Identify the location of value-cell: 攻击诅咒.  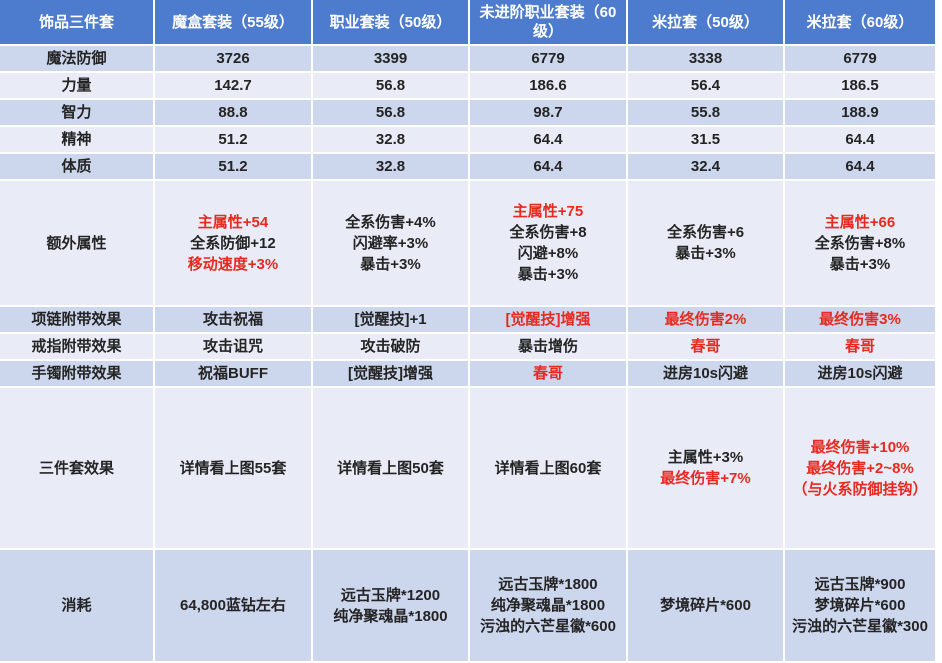
(233, 346).